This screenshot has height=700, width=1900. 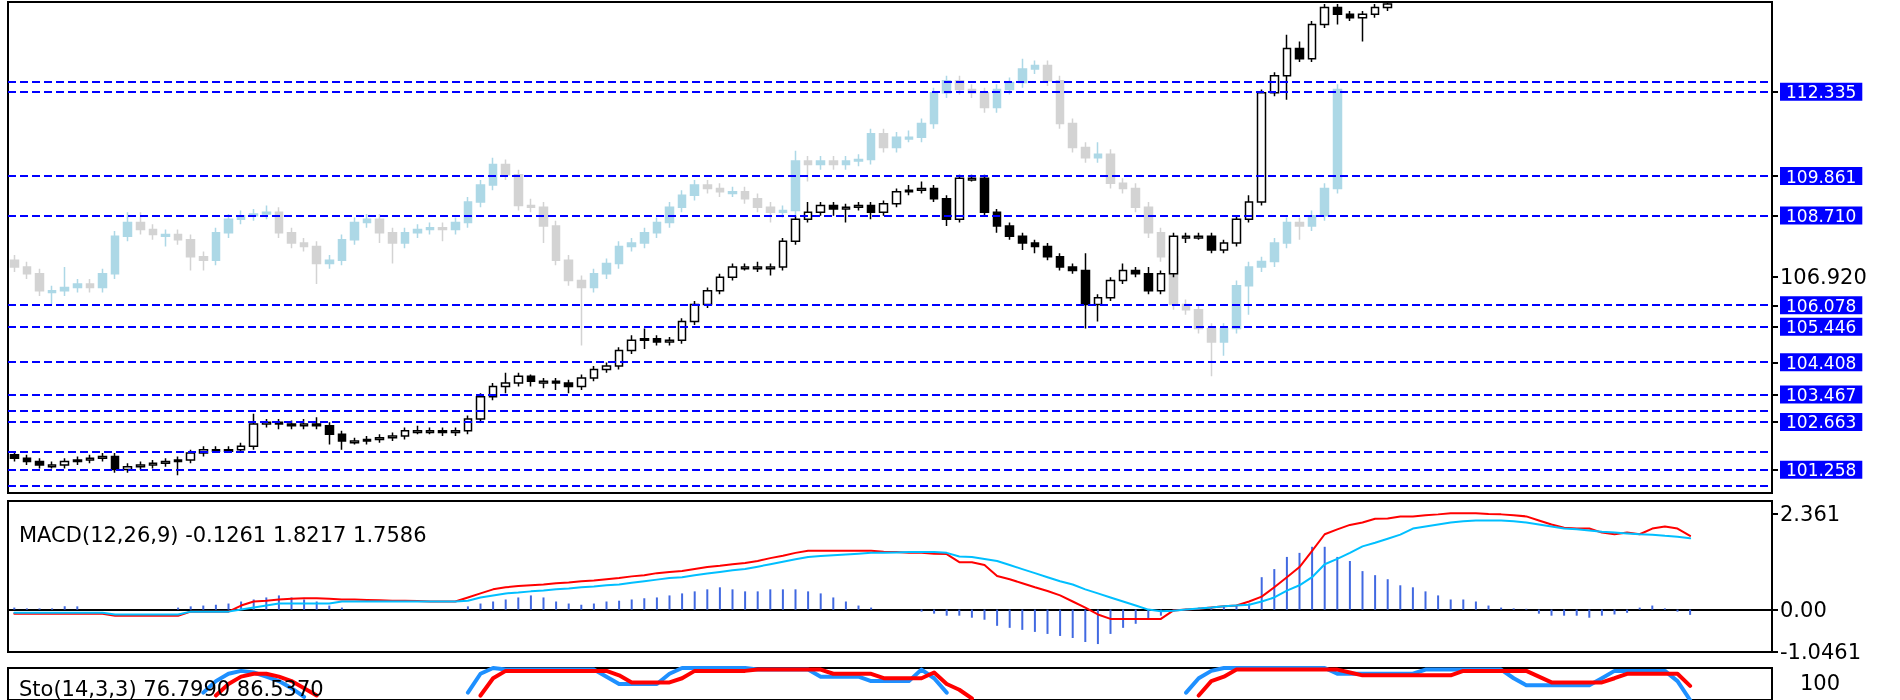 What do you see at coordinates (1821, 327) in the screenshot?
I see `y-tick-label: 105.446` at bounding box center [1821, 327].